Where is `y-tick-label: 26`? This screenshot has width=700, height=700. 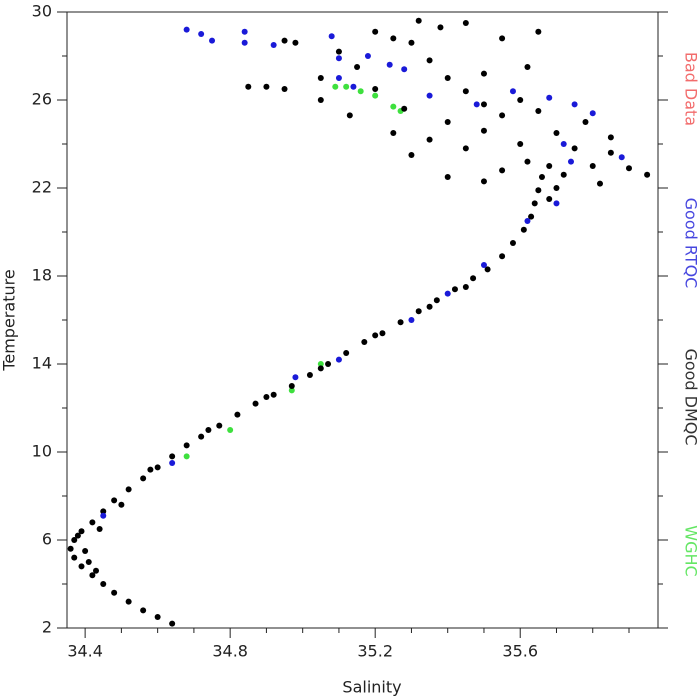 y-tick-label: 26 is located at coordinates (42, 99).